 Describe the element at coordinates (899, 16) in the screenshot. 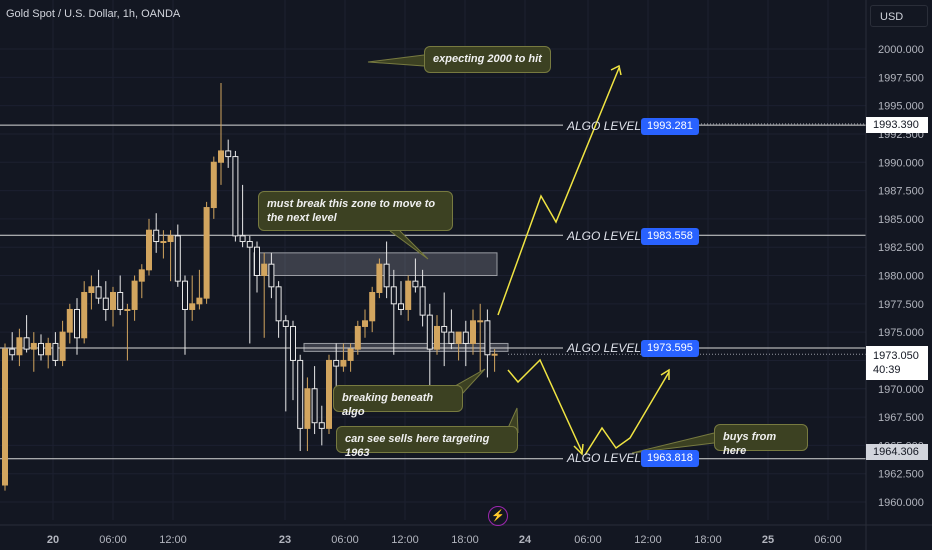

I see `currency-button: USD` at that location.